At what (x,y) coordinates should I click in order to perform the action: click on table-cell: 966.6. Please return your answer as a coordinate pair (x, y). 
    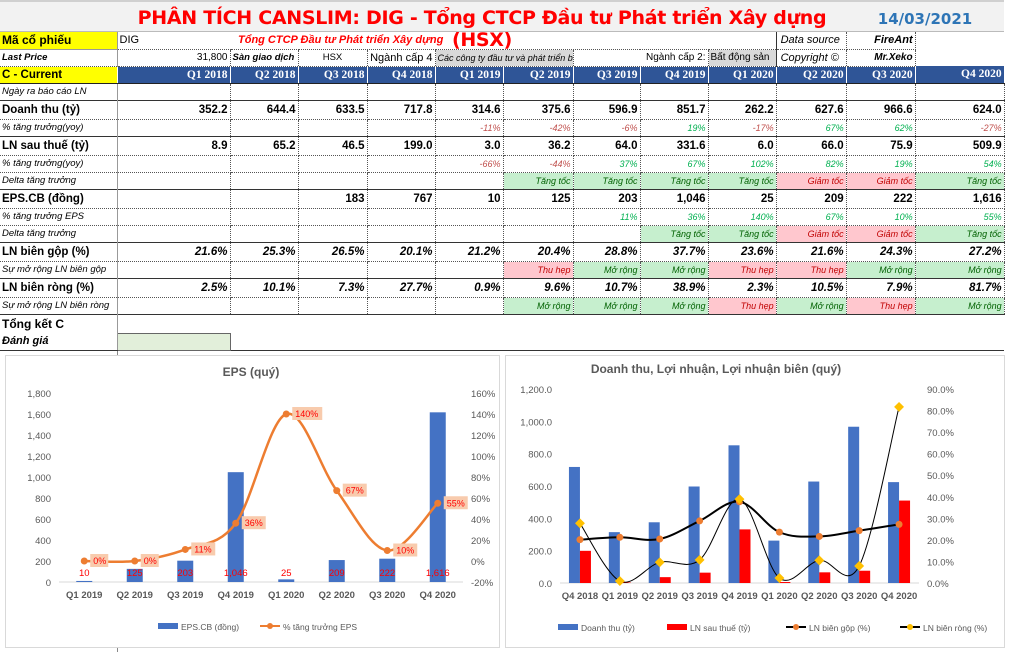
    Looking at the image, I should click on (880, 109).